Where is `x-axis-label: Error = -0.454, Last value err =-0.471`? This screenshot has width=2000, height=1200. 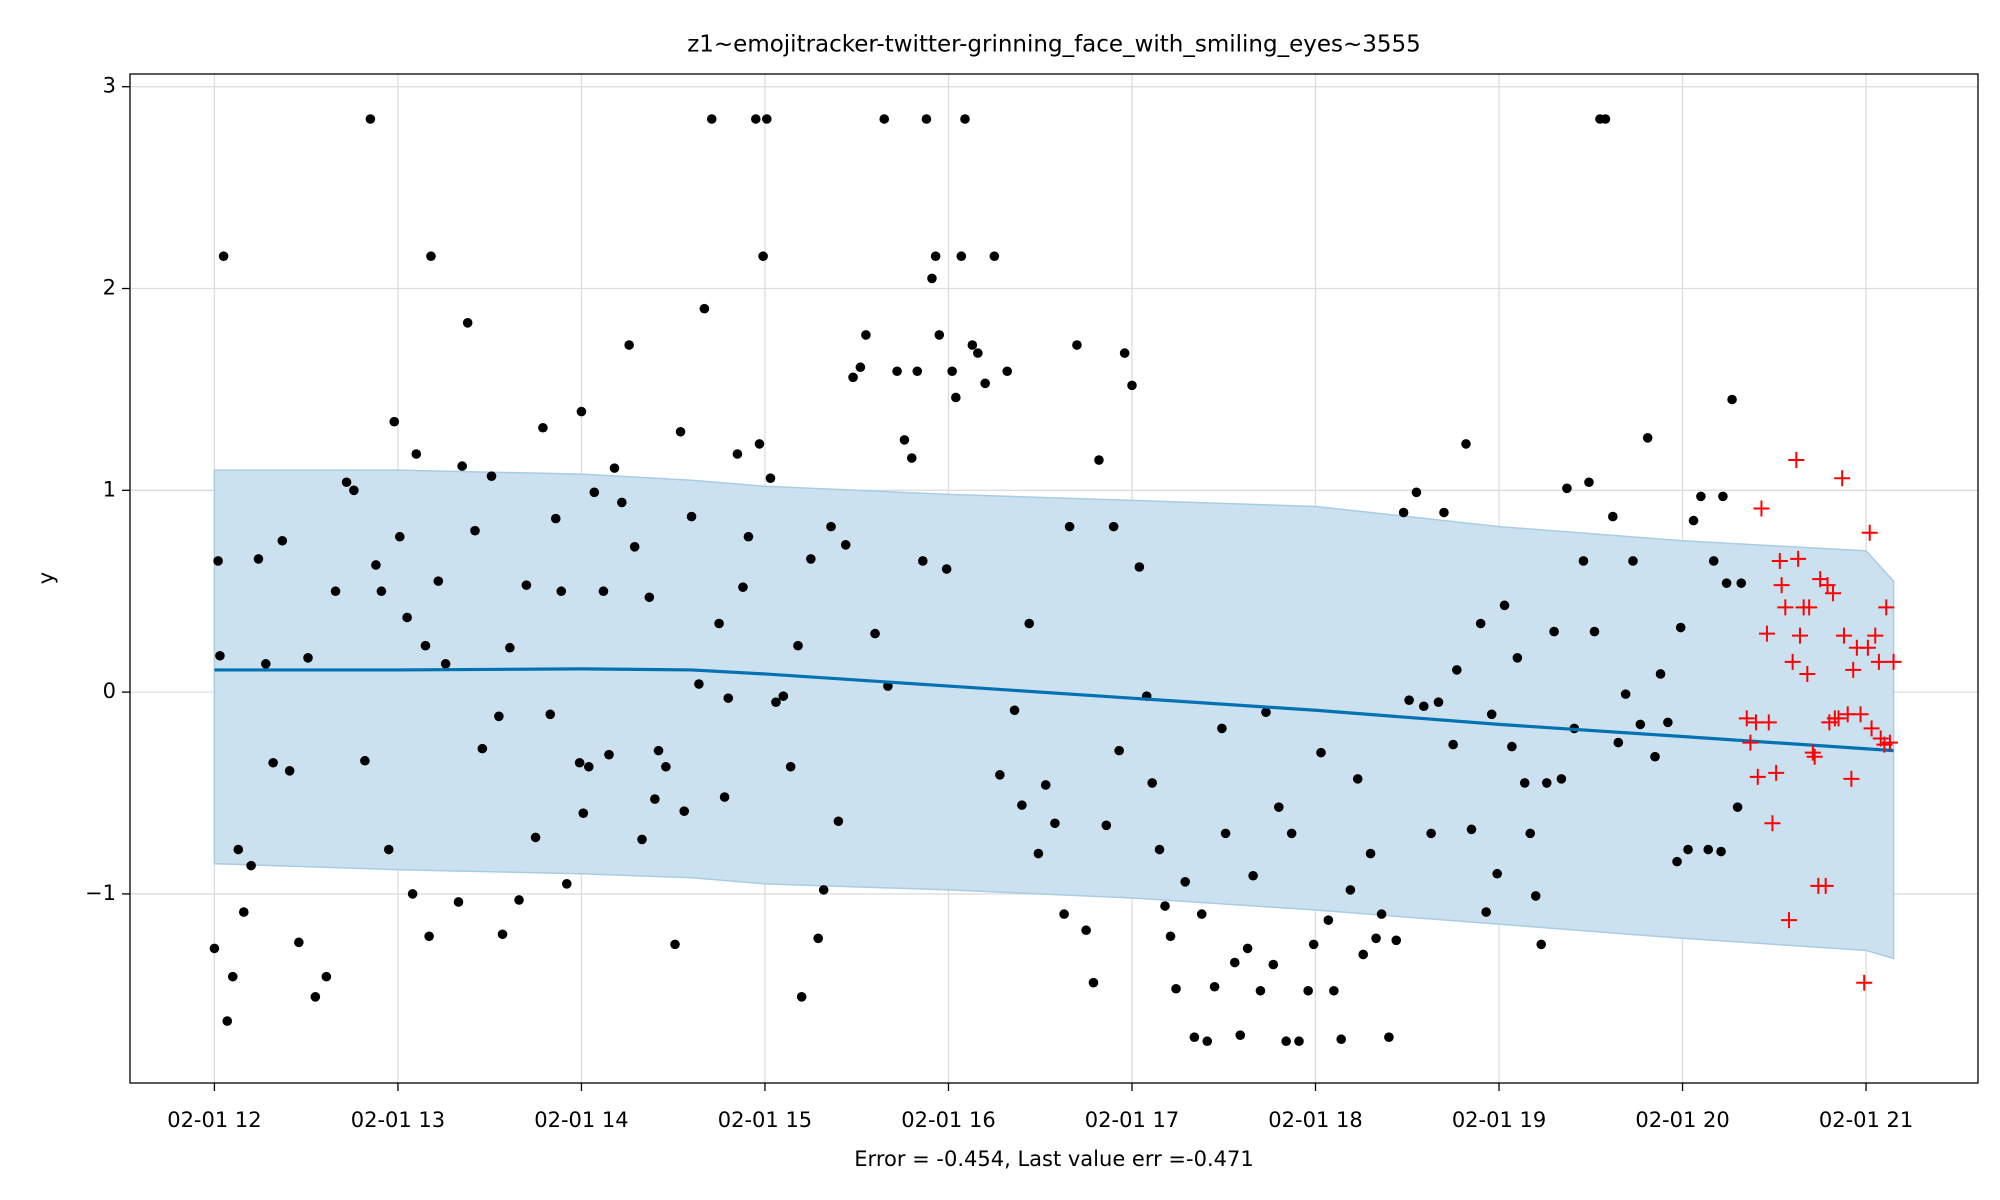
x-axis-label: Error = -0.454, Last value err =-0.471 is located at coordinates (1053, 1159).